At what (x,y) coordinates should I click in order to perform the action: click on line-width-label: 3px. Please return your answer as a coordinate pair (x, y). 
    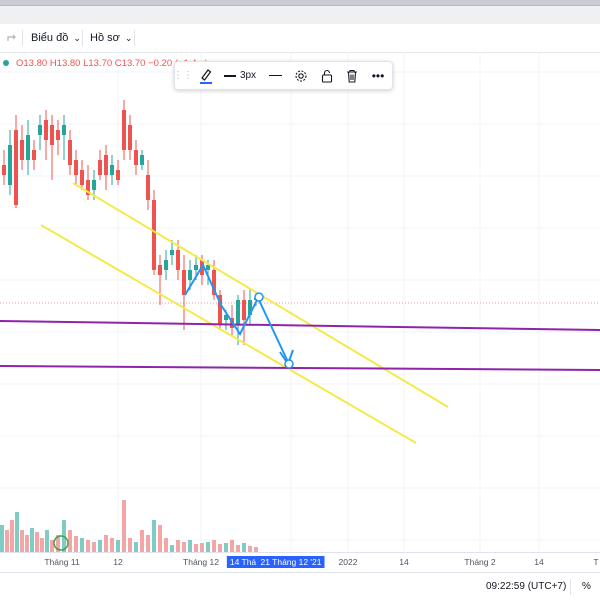
    Looking at the image, I should click on (248, 75).